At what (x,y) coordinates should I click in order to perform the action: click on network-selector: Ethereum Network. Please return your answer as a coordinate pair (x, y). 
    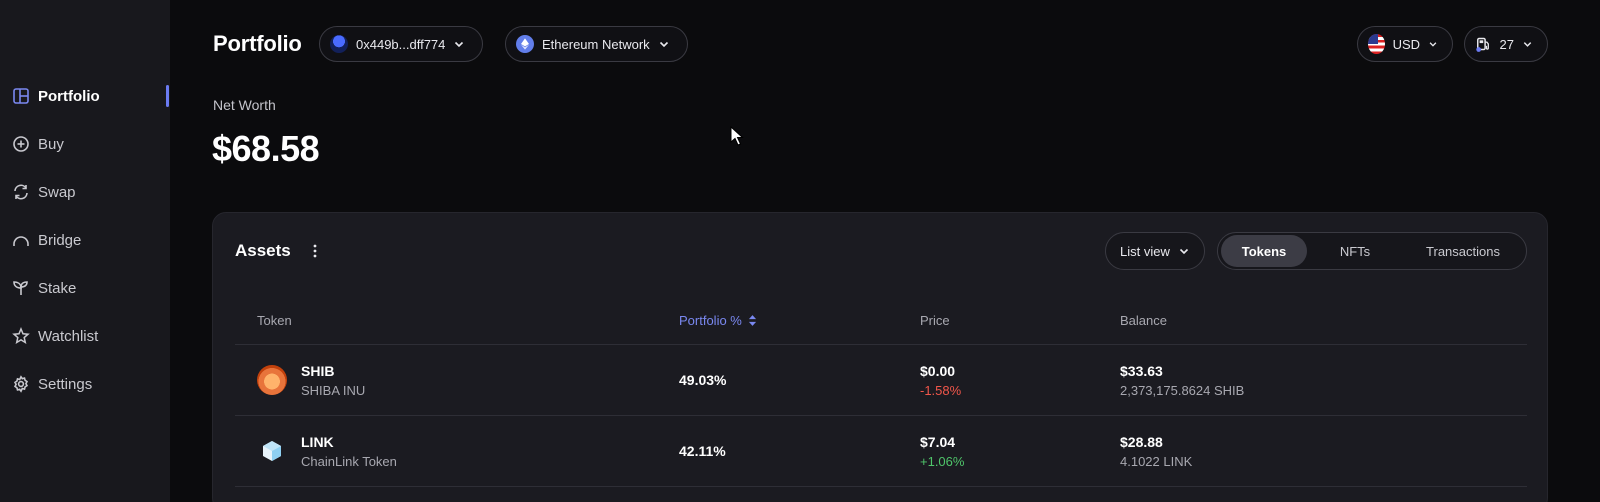
    Looking at the image, I should click on (596, 44).